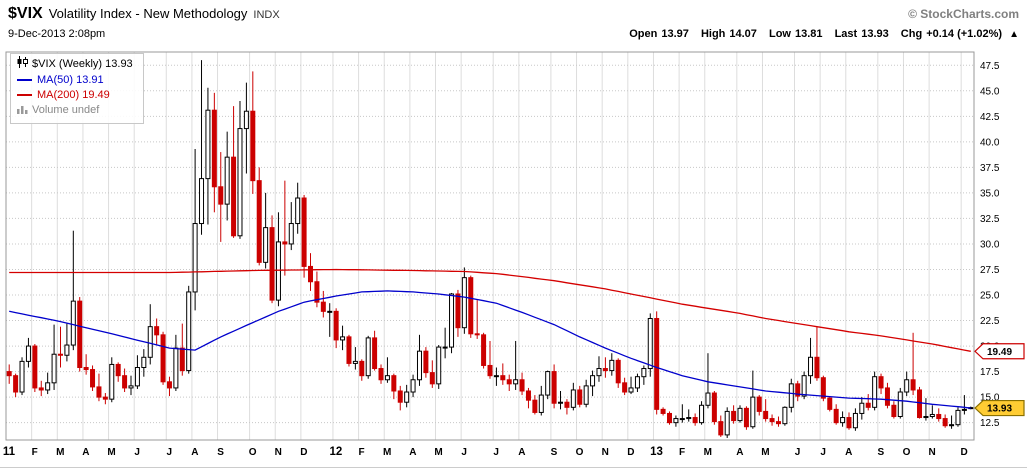 The width and height of the screenshot is (1027, 468). Describe the element at coordinates (999, 408) in the screenshot. I see `last-price-tag` at that location.